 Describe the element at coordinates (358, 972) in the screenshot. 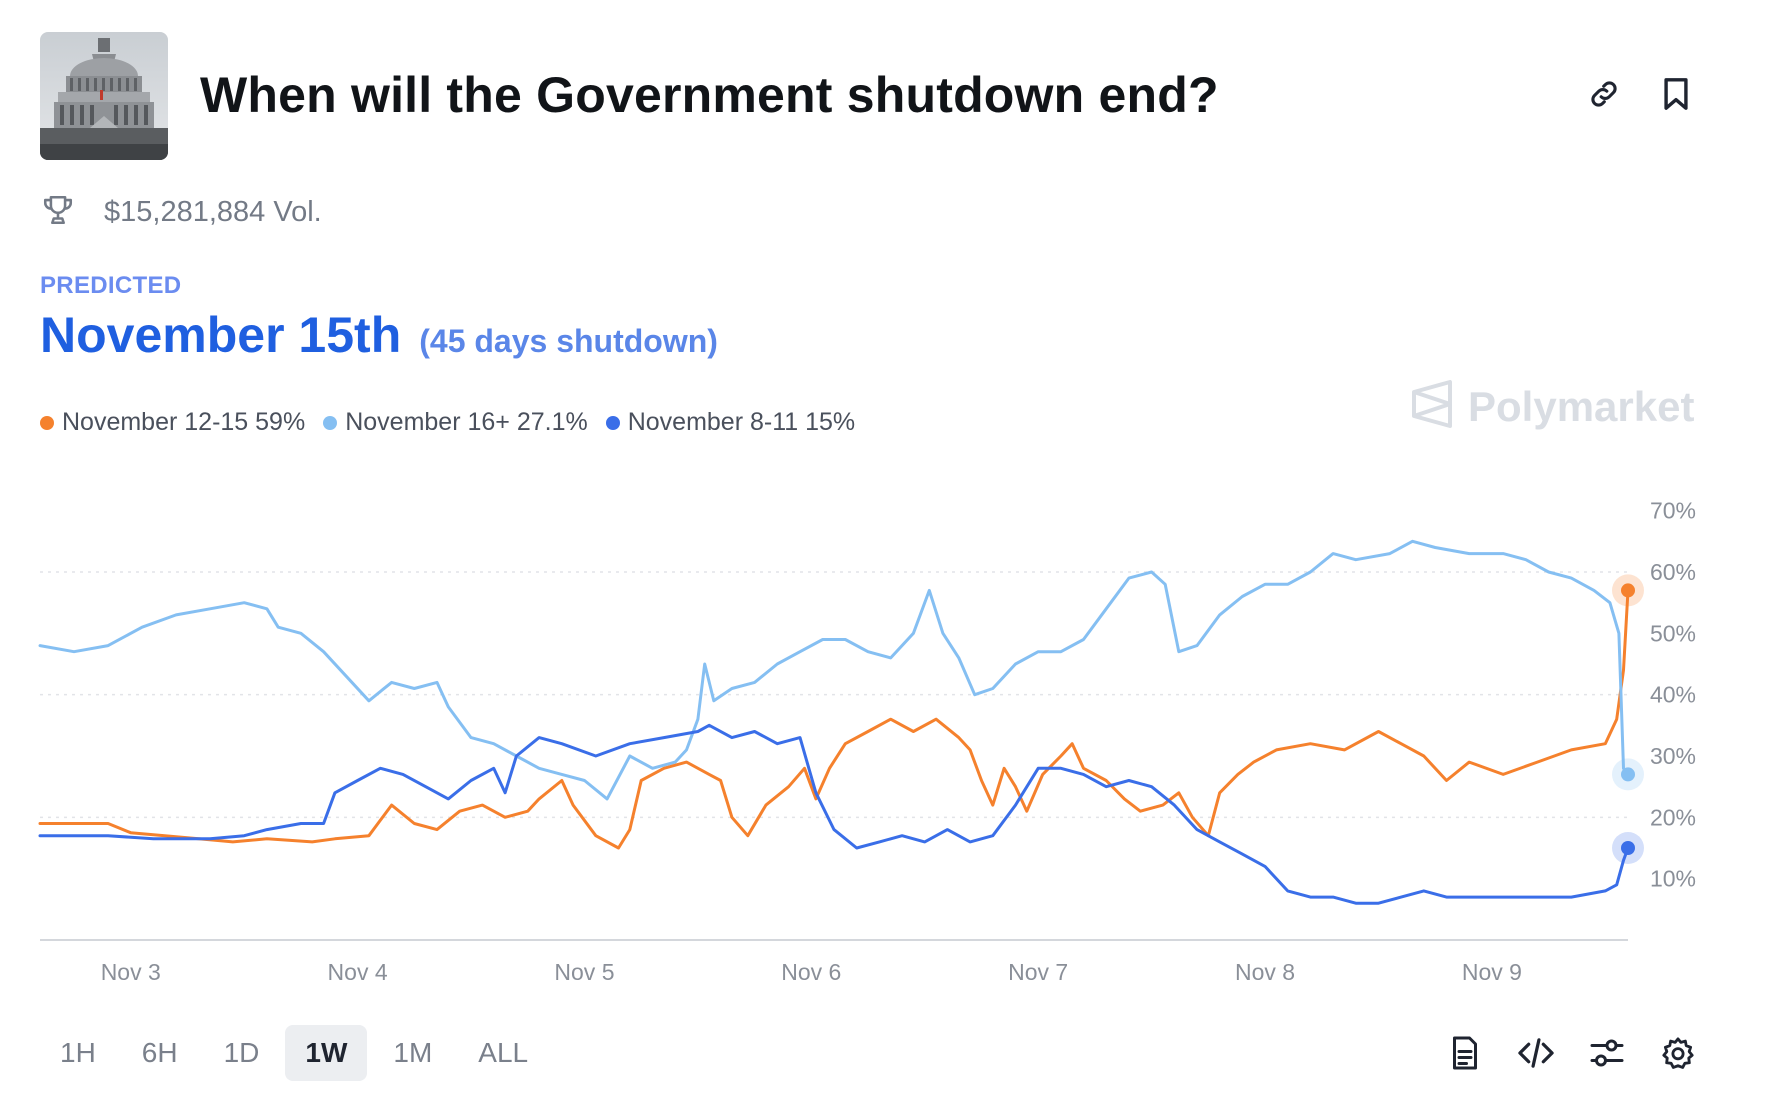

I see `x-tick-label: Nov 4` at that location.